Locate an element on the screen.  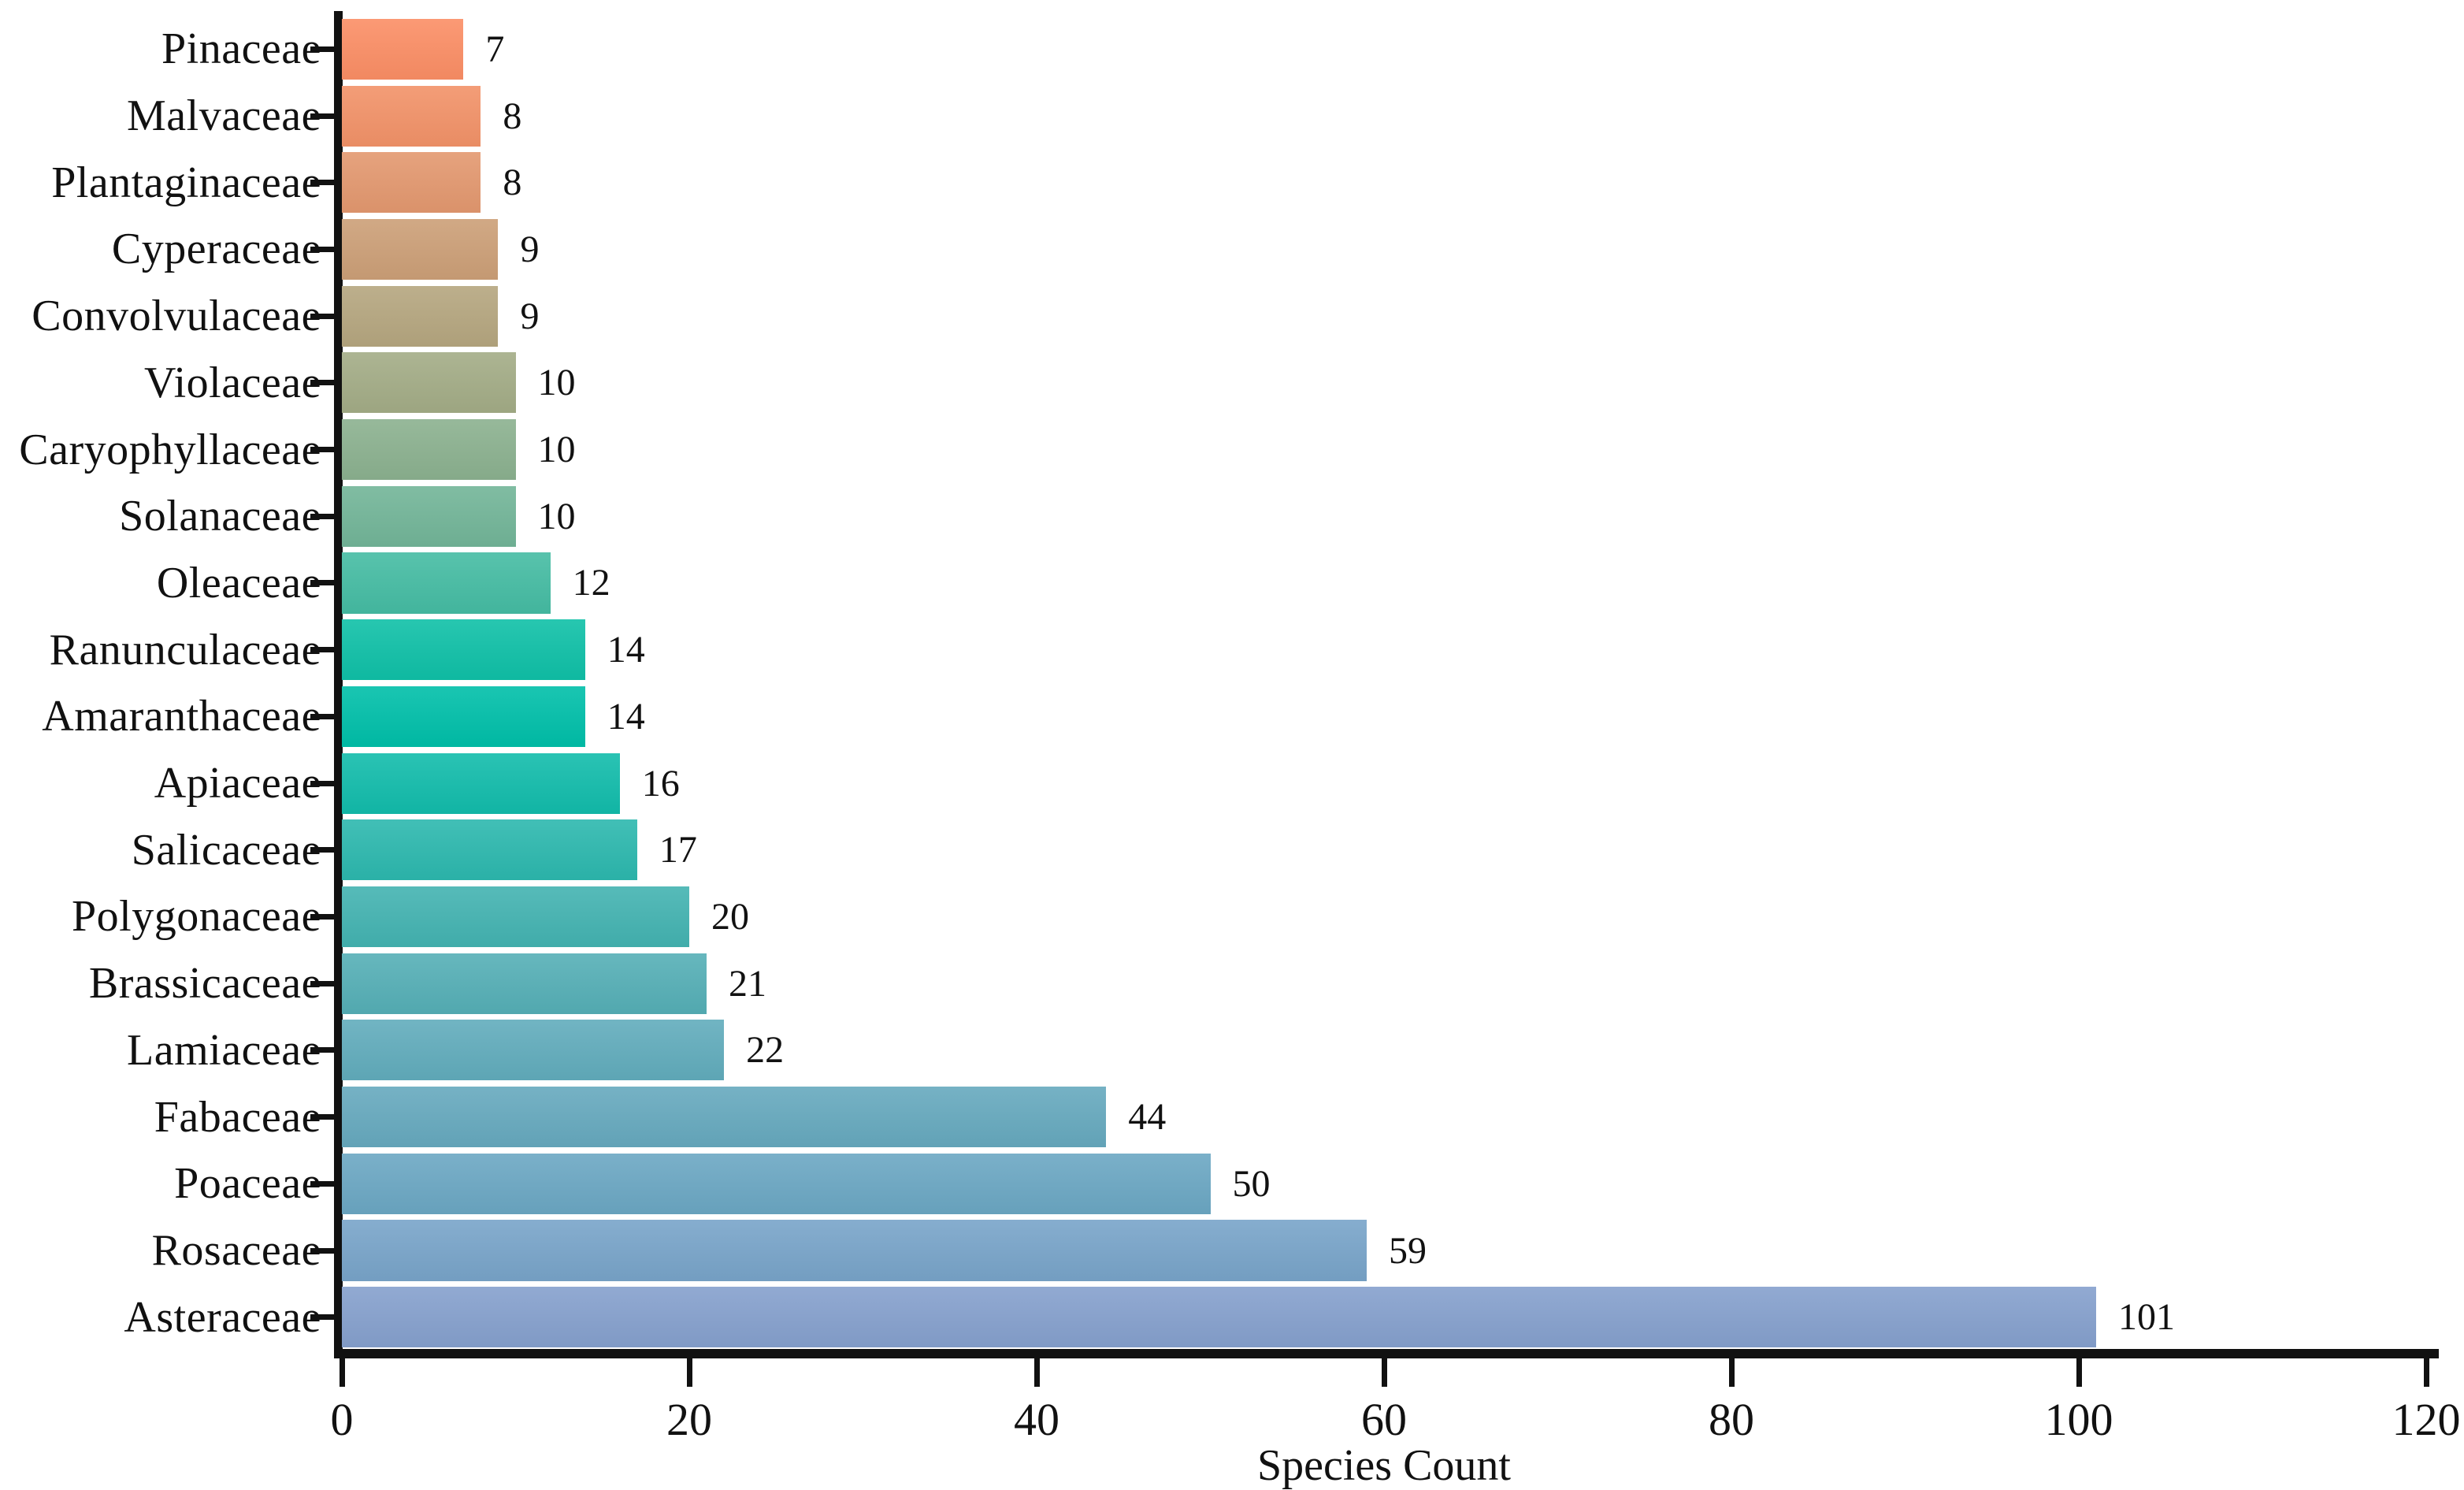
category-label: Poaceae is located at coordinates (247, 1184).